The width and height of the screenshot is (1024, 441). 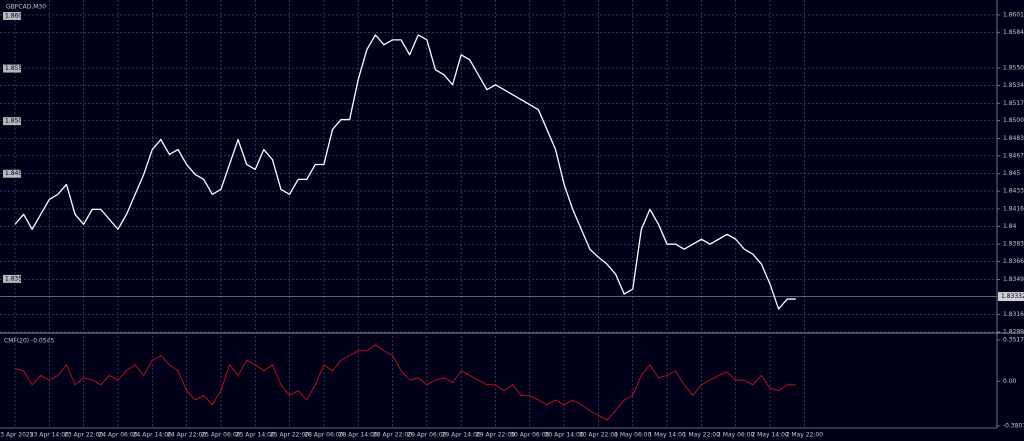 What do you see at coordinates (736, 435) in the screenshot?
I see `x-tick-label: 2 May 06:00` at bounding box center [736, 435].